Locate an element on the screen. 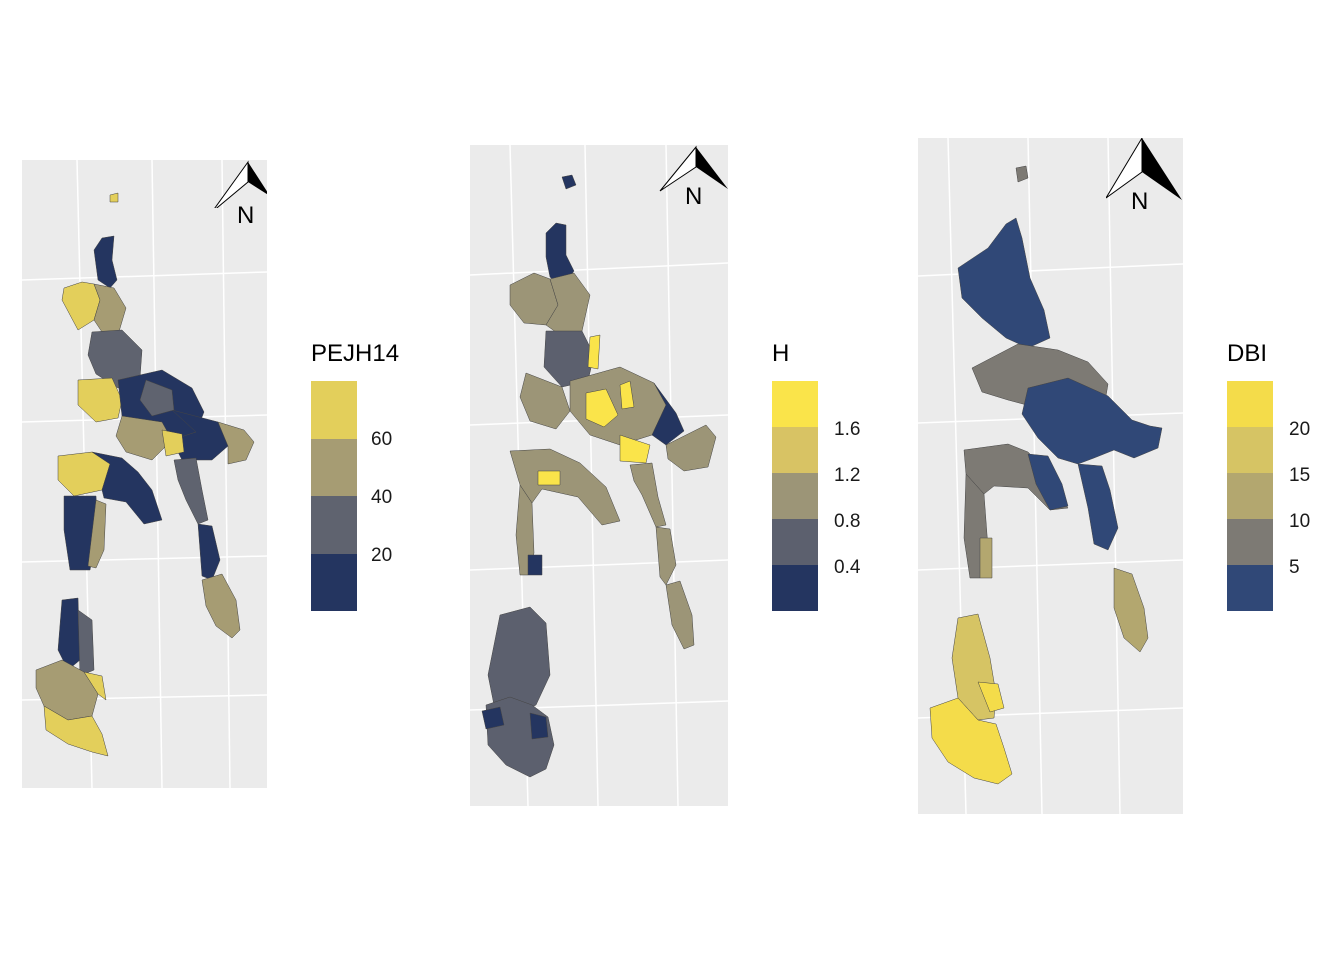 The image size is (1344, 960). map-canvas-dbi is located at coordinates (1050, 476).